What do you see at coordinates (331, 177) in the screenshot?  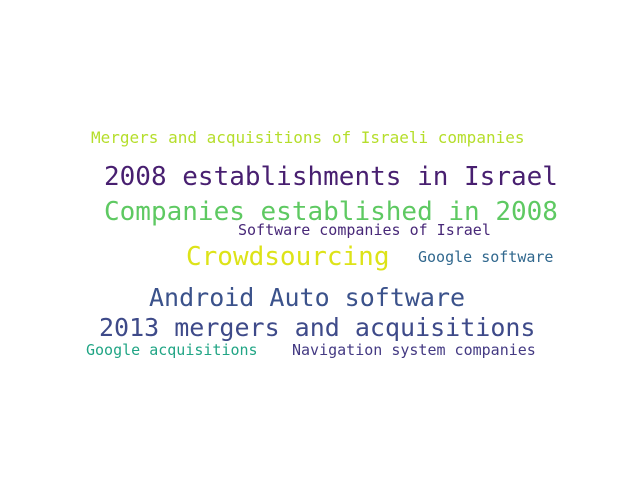 I see `cloud-word: 2008 establishments in Israel` at bounding box center [331, 177].